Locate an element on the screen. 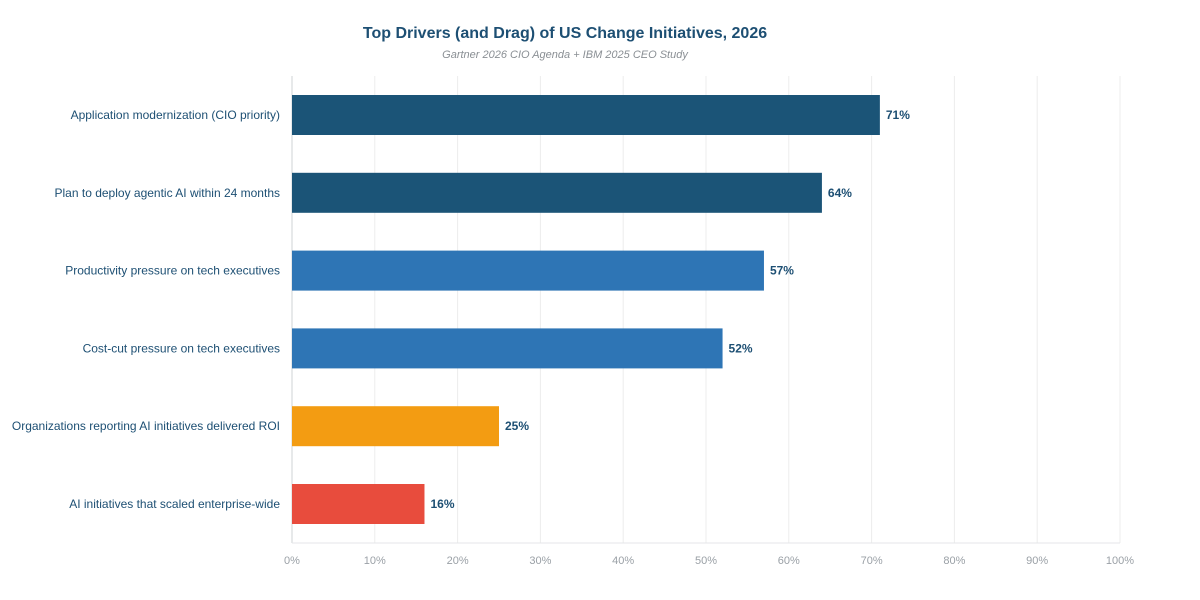 The image size is (1200, 600). x-tick-label: 90% is located at coordinates (1037, 561).